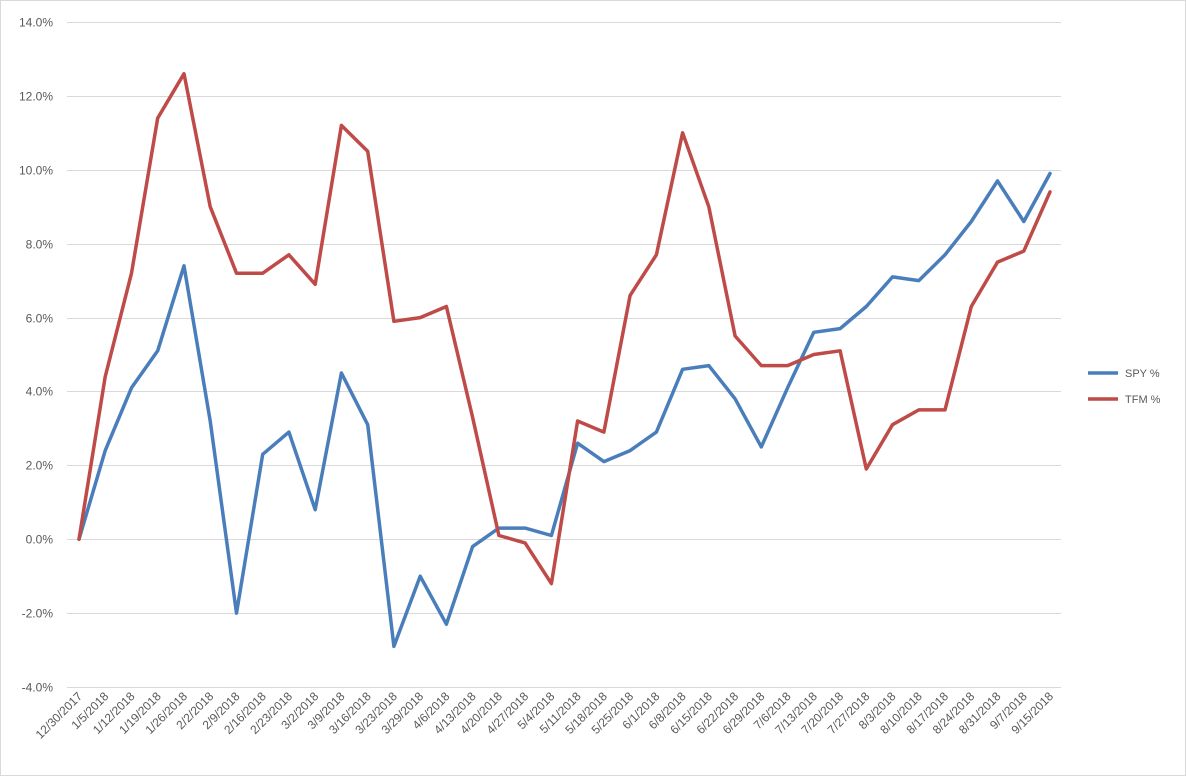  Describe the element at coordinates (36, 171) in the screenshot. I see `y-tick-label: 10.0%` at that location.